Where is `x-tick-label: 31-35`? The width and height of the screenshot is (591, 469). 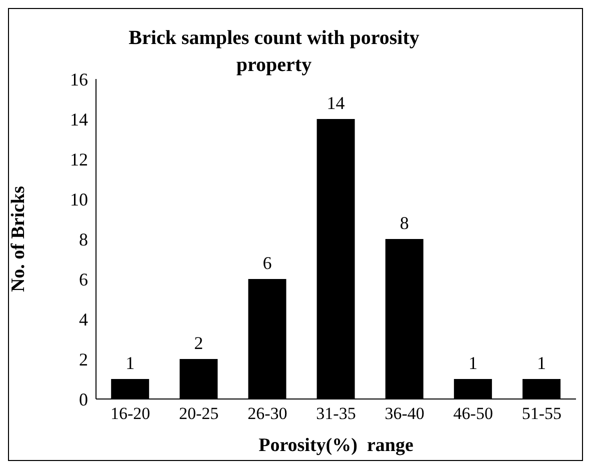 x-tick-label: 31-35 is located at coordinates (336, 414).